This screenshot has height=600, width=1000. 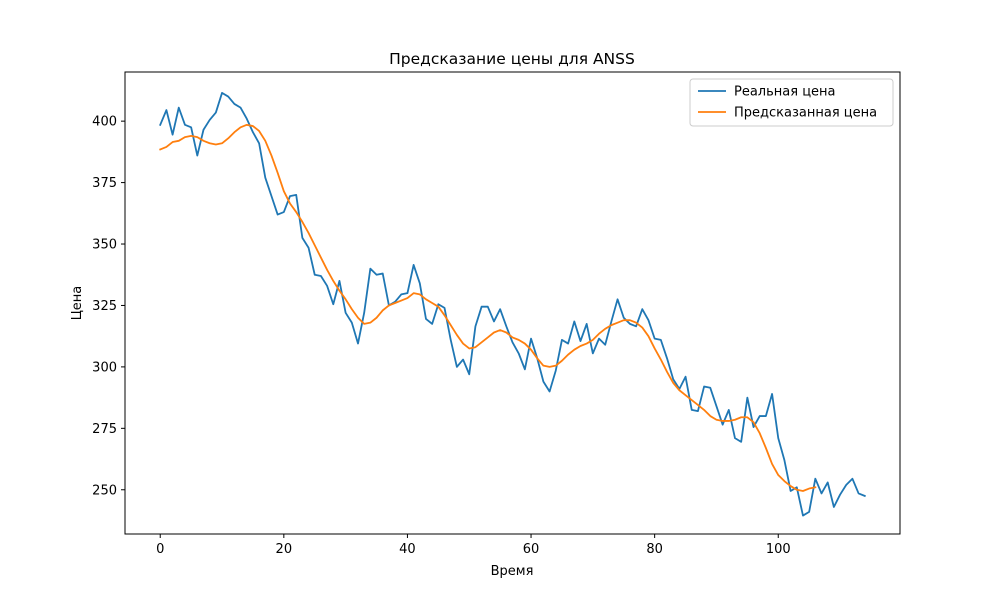 What do you see at coordinates (104, 490) in the screenshot?
I see `y-tick-label: 250` at bounding box center [104, 490].